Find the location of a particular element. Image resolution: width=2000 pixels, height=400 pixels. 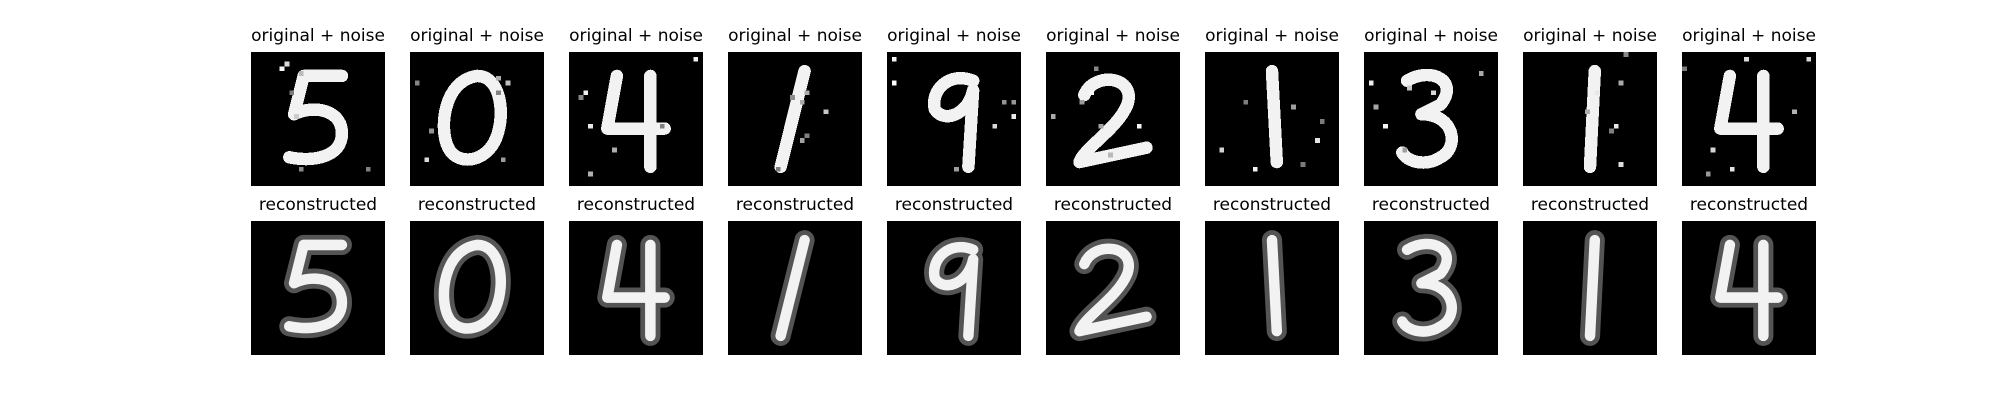

noisy-panel-2: original + noise is located at coordinates (477, 106).